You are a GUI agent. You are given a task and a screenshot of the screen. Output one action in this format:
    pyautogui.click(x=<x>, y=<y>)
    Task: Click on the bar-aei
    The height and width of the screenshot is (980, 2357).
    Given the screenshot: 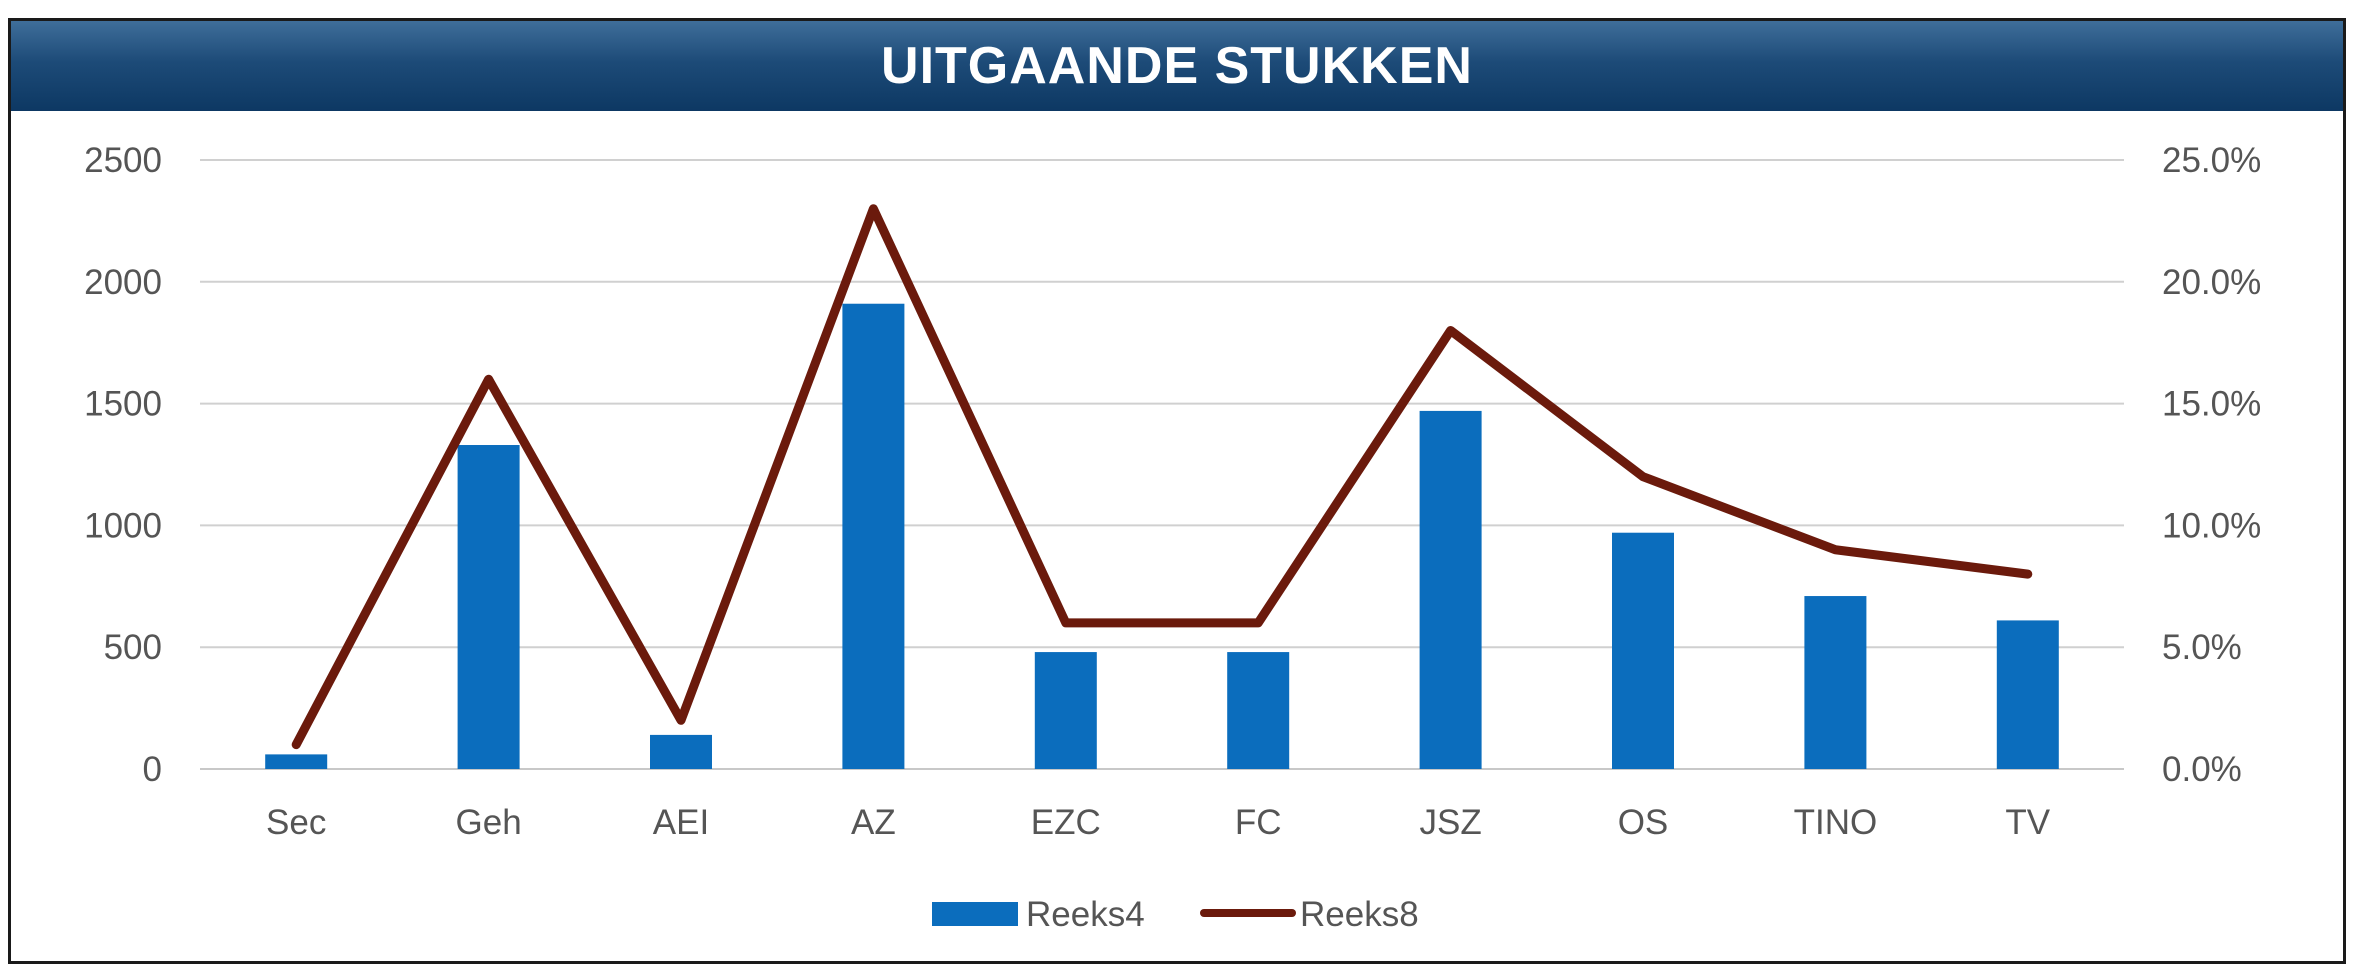 What is the action you would take?
    pyautogui.click(x=681, y=751)
    